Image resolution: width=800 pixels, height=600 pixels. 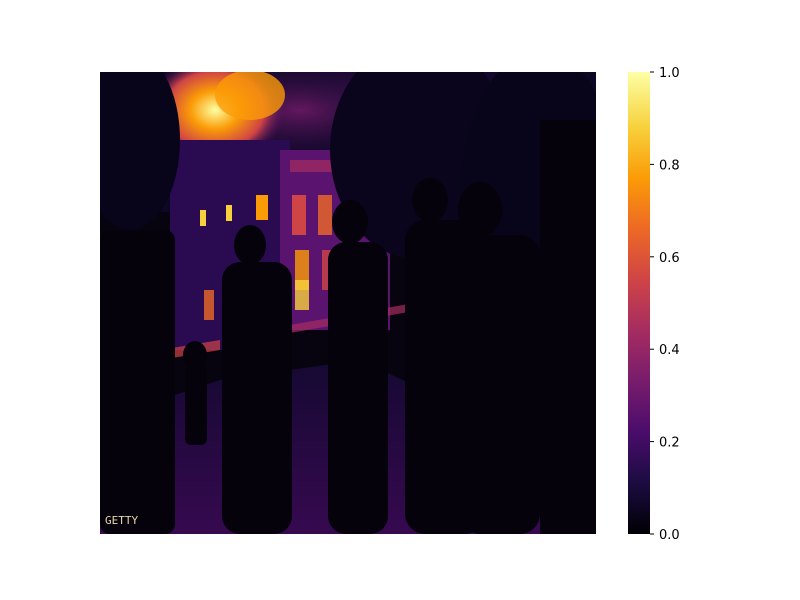 I want to click on colorbar-tick-label: 0.4, so click(x=669, y=350).